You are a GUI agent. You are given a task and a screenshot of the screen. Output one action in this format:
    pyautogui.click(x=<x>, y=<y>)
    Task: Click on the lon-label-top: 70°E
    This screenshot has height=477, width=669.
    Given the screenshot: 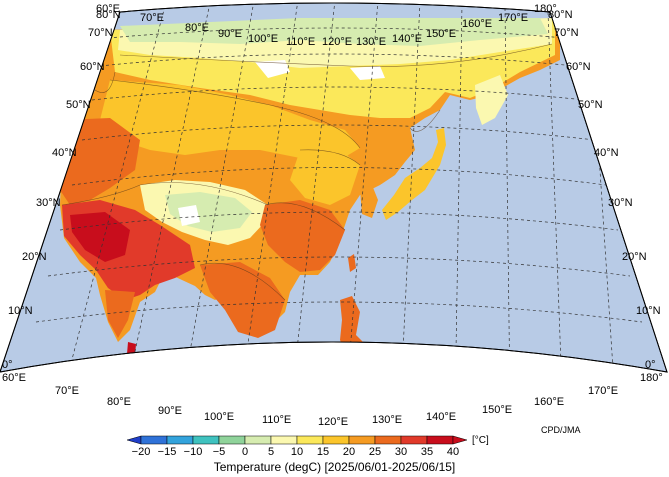 What is the action you would take?
    pyautogui.click(x=152, y=18)
    